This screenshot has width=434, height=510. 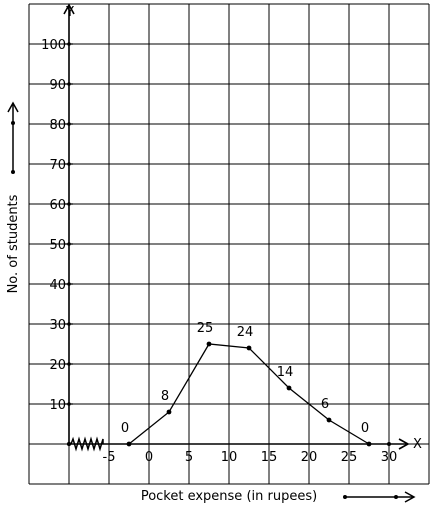 What do you see at coordinates (87, 444) in the screenshot?
I see `axis-break-icon` at bounding box center [87, 444].